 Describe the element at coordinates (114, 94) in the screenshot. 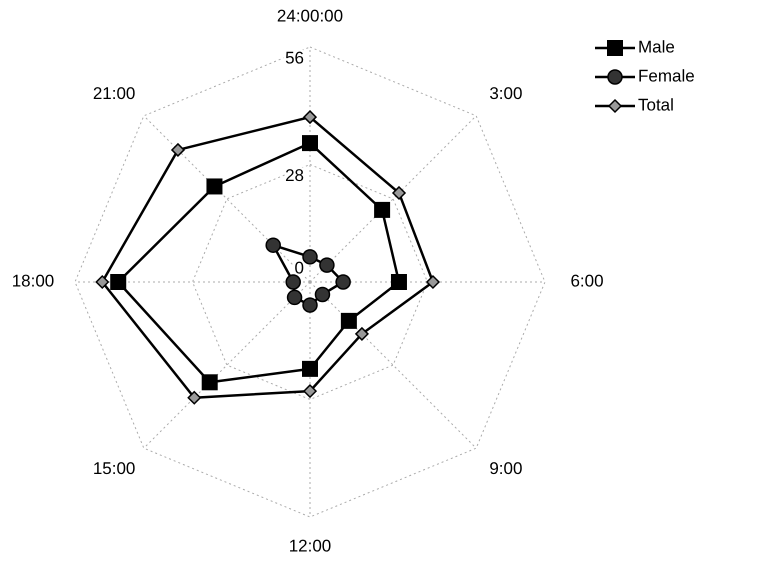

I see `spoke-label: 21:00` at that location.